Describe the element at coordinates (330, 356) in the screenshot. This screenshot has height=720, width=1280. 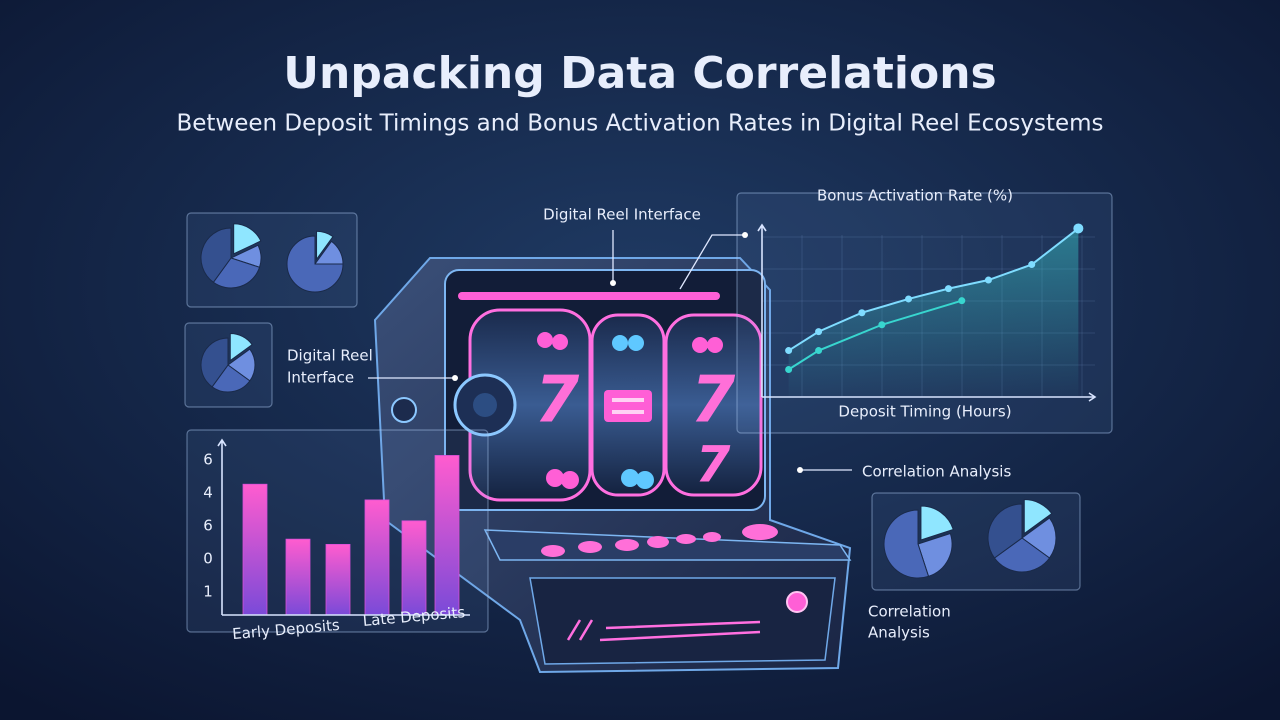
I see `callout: Digital Reel` at that location.